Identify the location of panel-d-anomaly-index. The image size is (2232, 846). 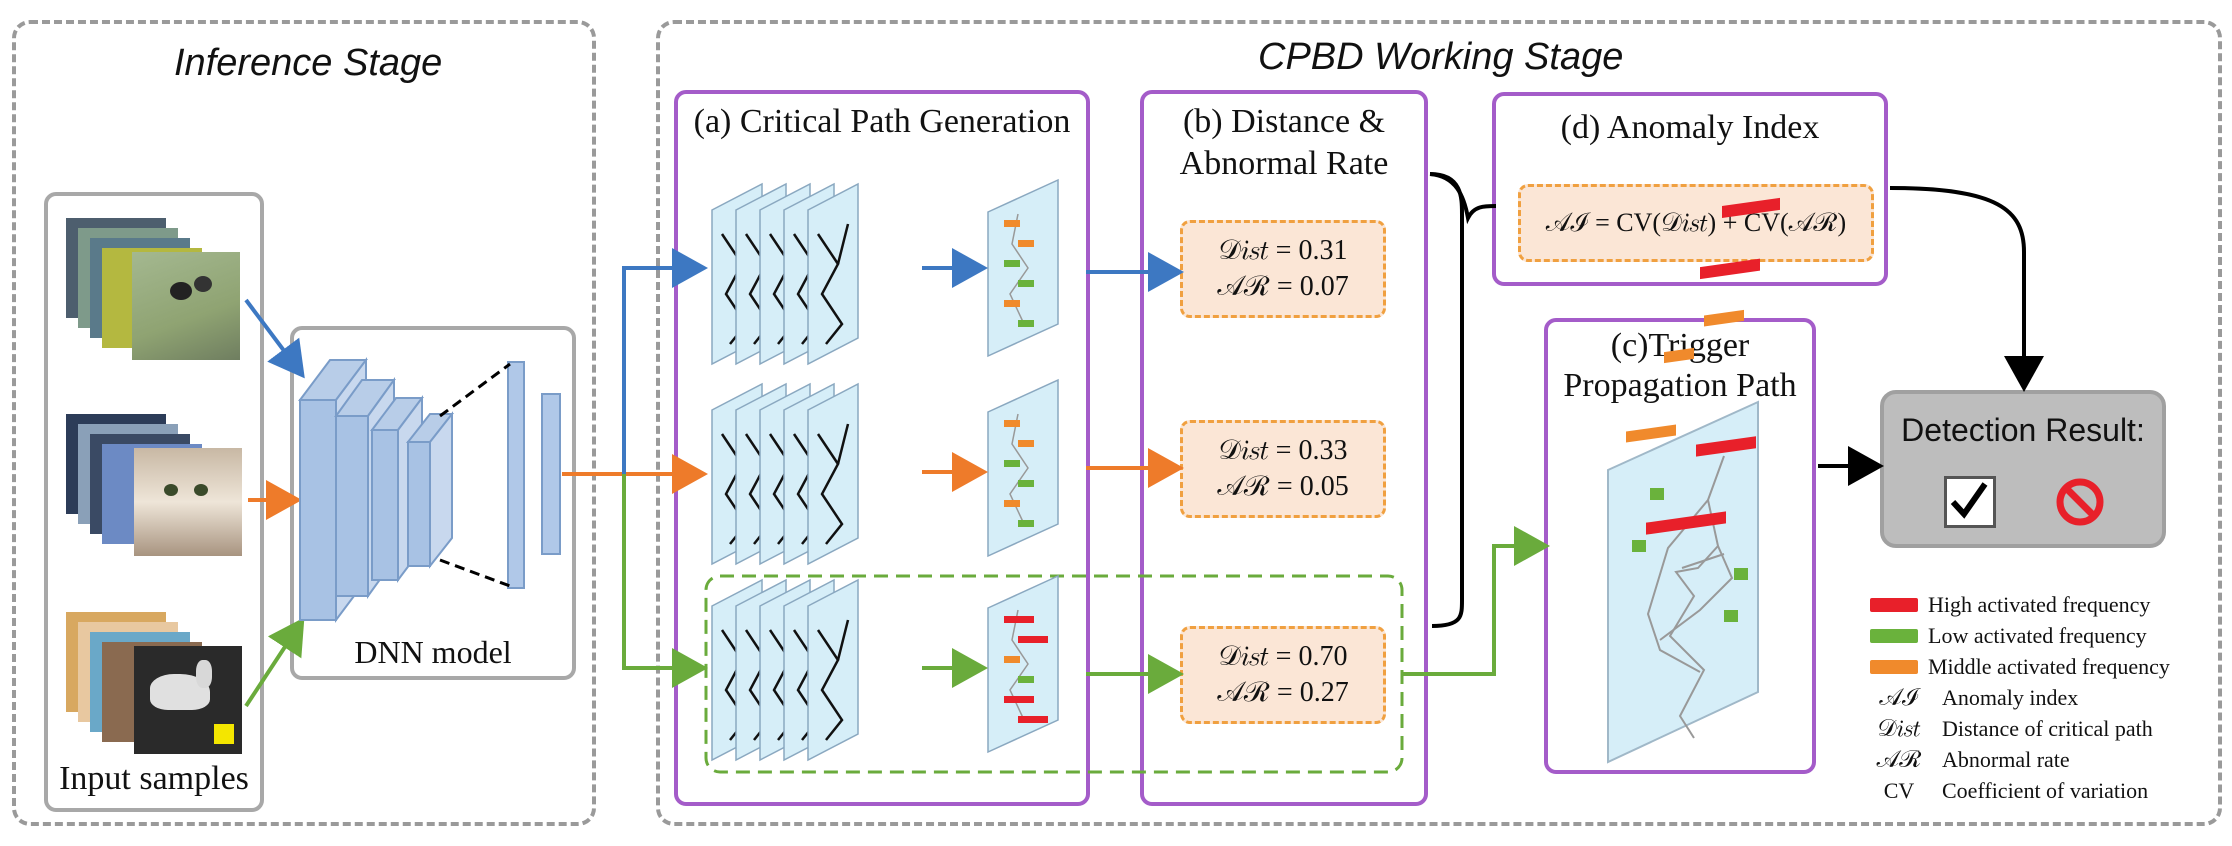
(1690, 189).